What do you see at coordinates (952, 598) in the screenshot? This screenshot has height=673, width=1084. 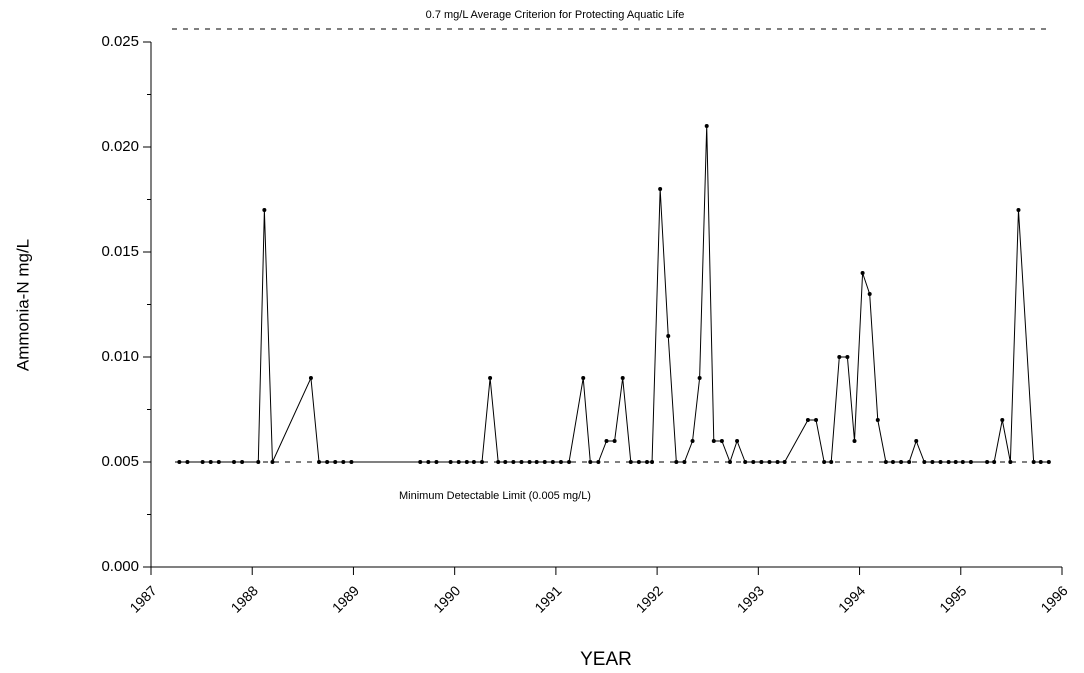 I see `x-tick-label: 1995` at bounding box center [952, 598].